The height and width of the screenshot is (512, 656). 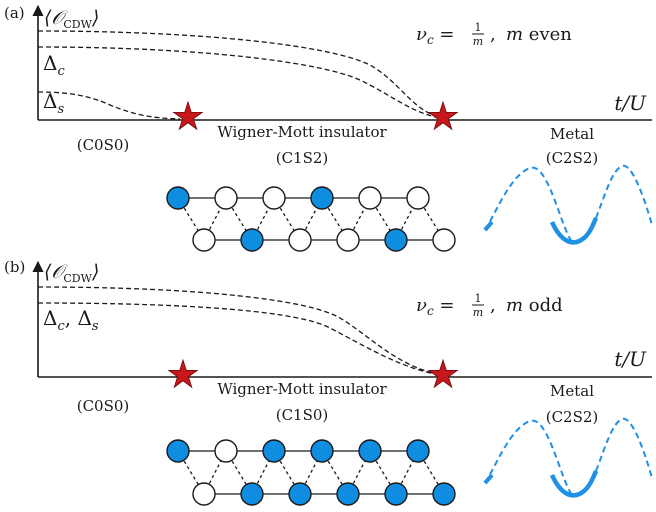 What do you see at coordinates (14, 13) in the screenshot?
I see `panel-a-label: (a)` at bounding box center [14, 13].